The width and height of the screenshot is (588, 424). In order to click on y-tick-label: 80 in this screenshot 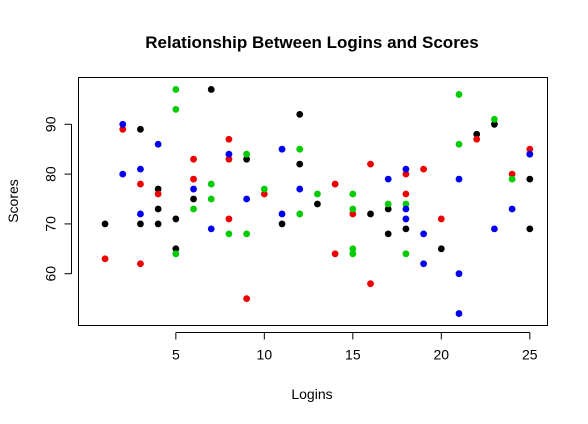, I will do `click(51, 174)`.